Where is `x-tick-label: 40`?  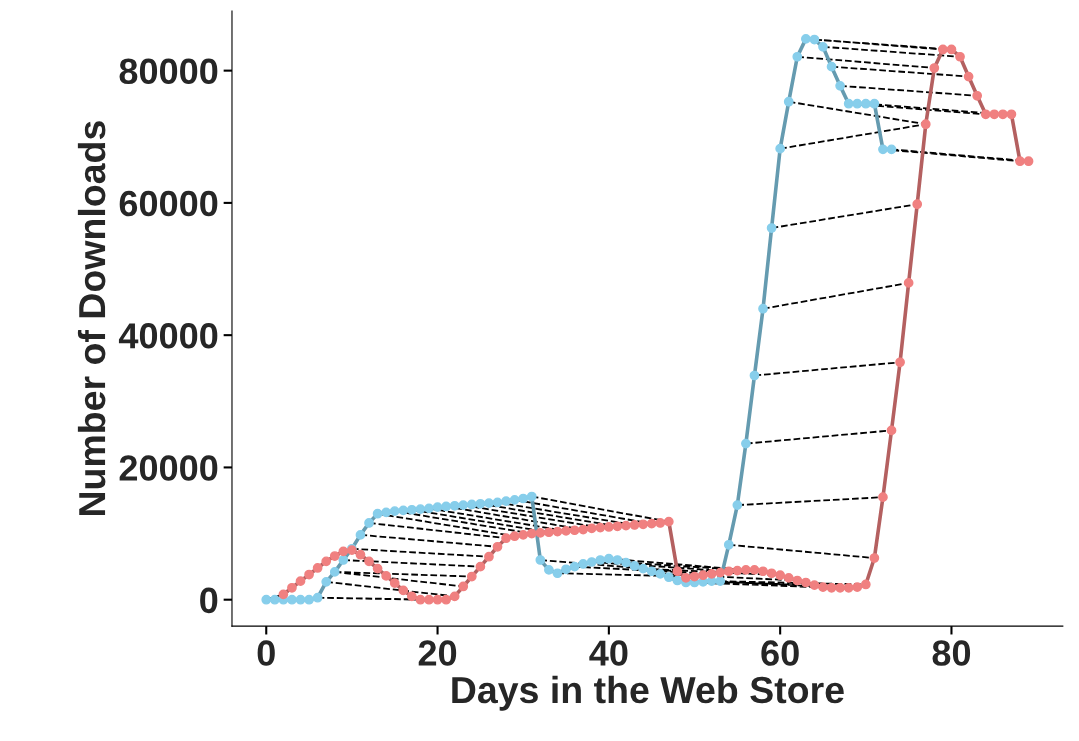
x-tick-label: 40 is located at coordinates (608, 653).